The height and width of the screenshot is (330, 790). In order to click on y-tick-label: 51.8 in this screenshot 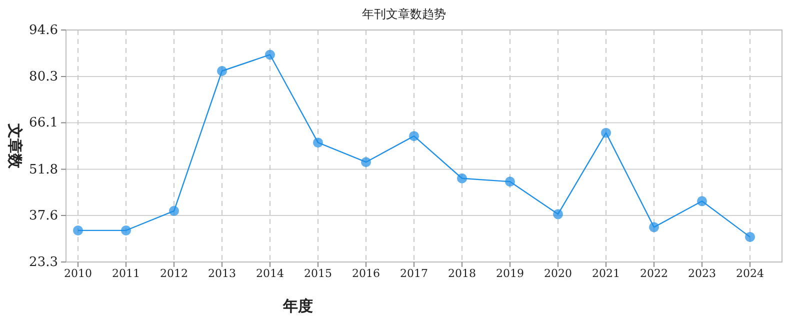, I will do `click(43, 170)`.